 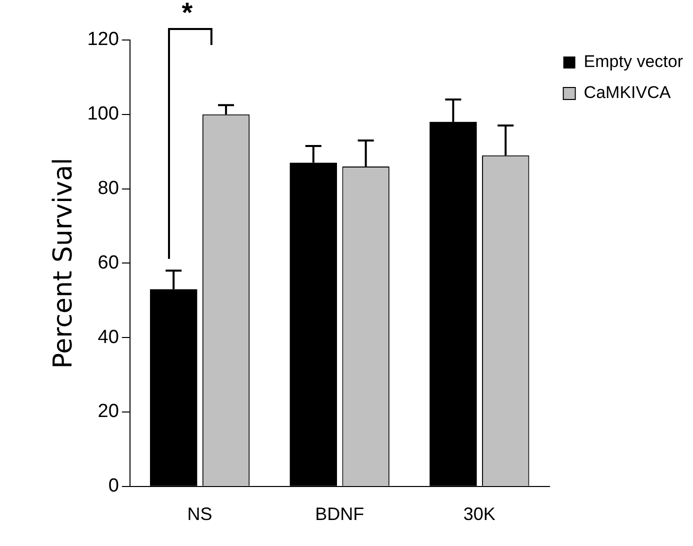 I want to click on y-tick-label: 60, so click(x=108, y=263).